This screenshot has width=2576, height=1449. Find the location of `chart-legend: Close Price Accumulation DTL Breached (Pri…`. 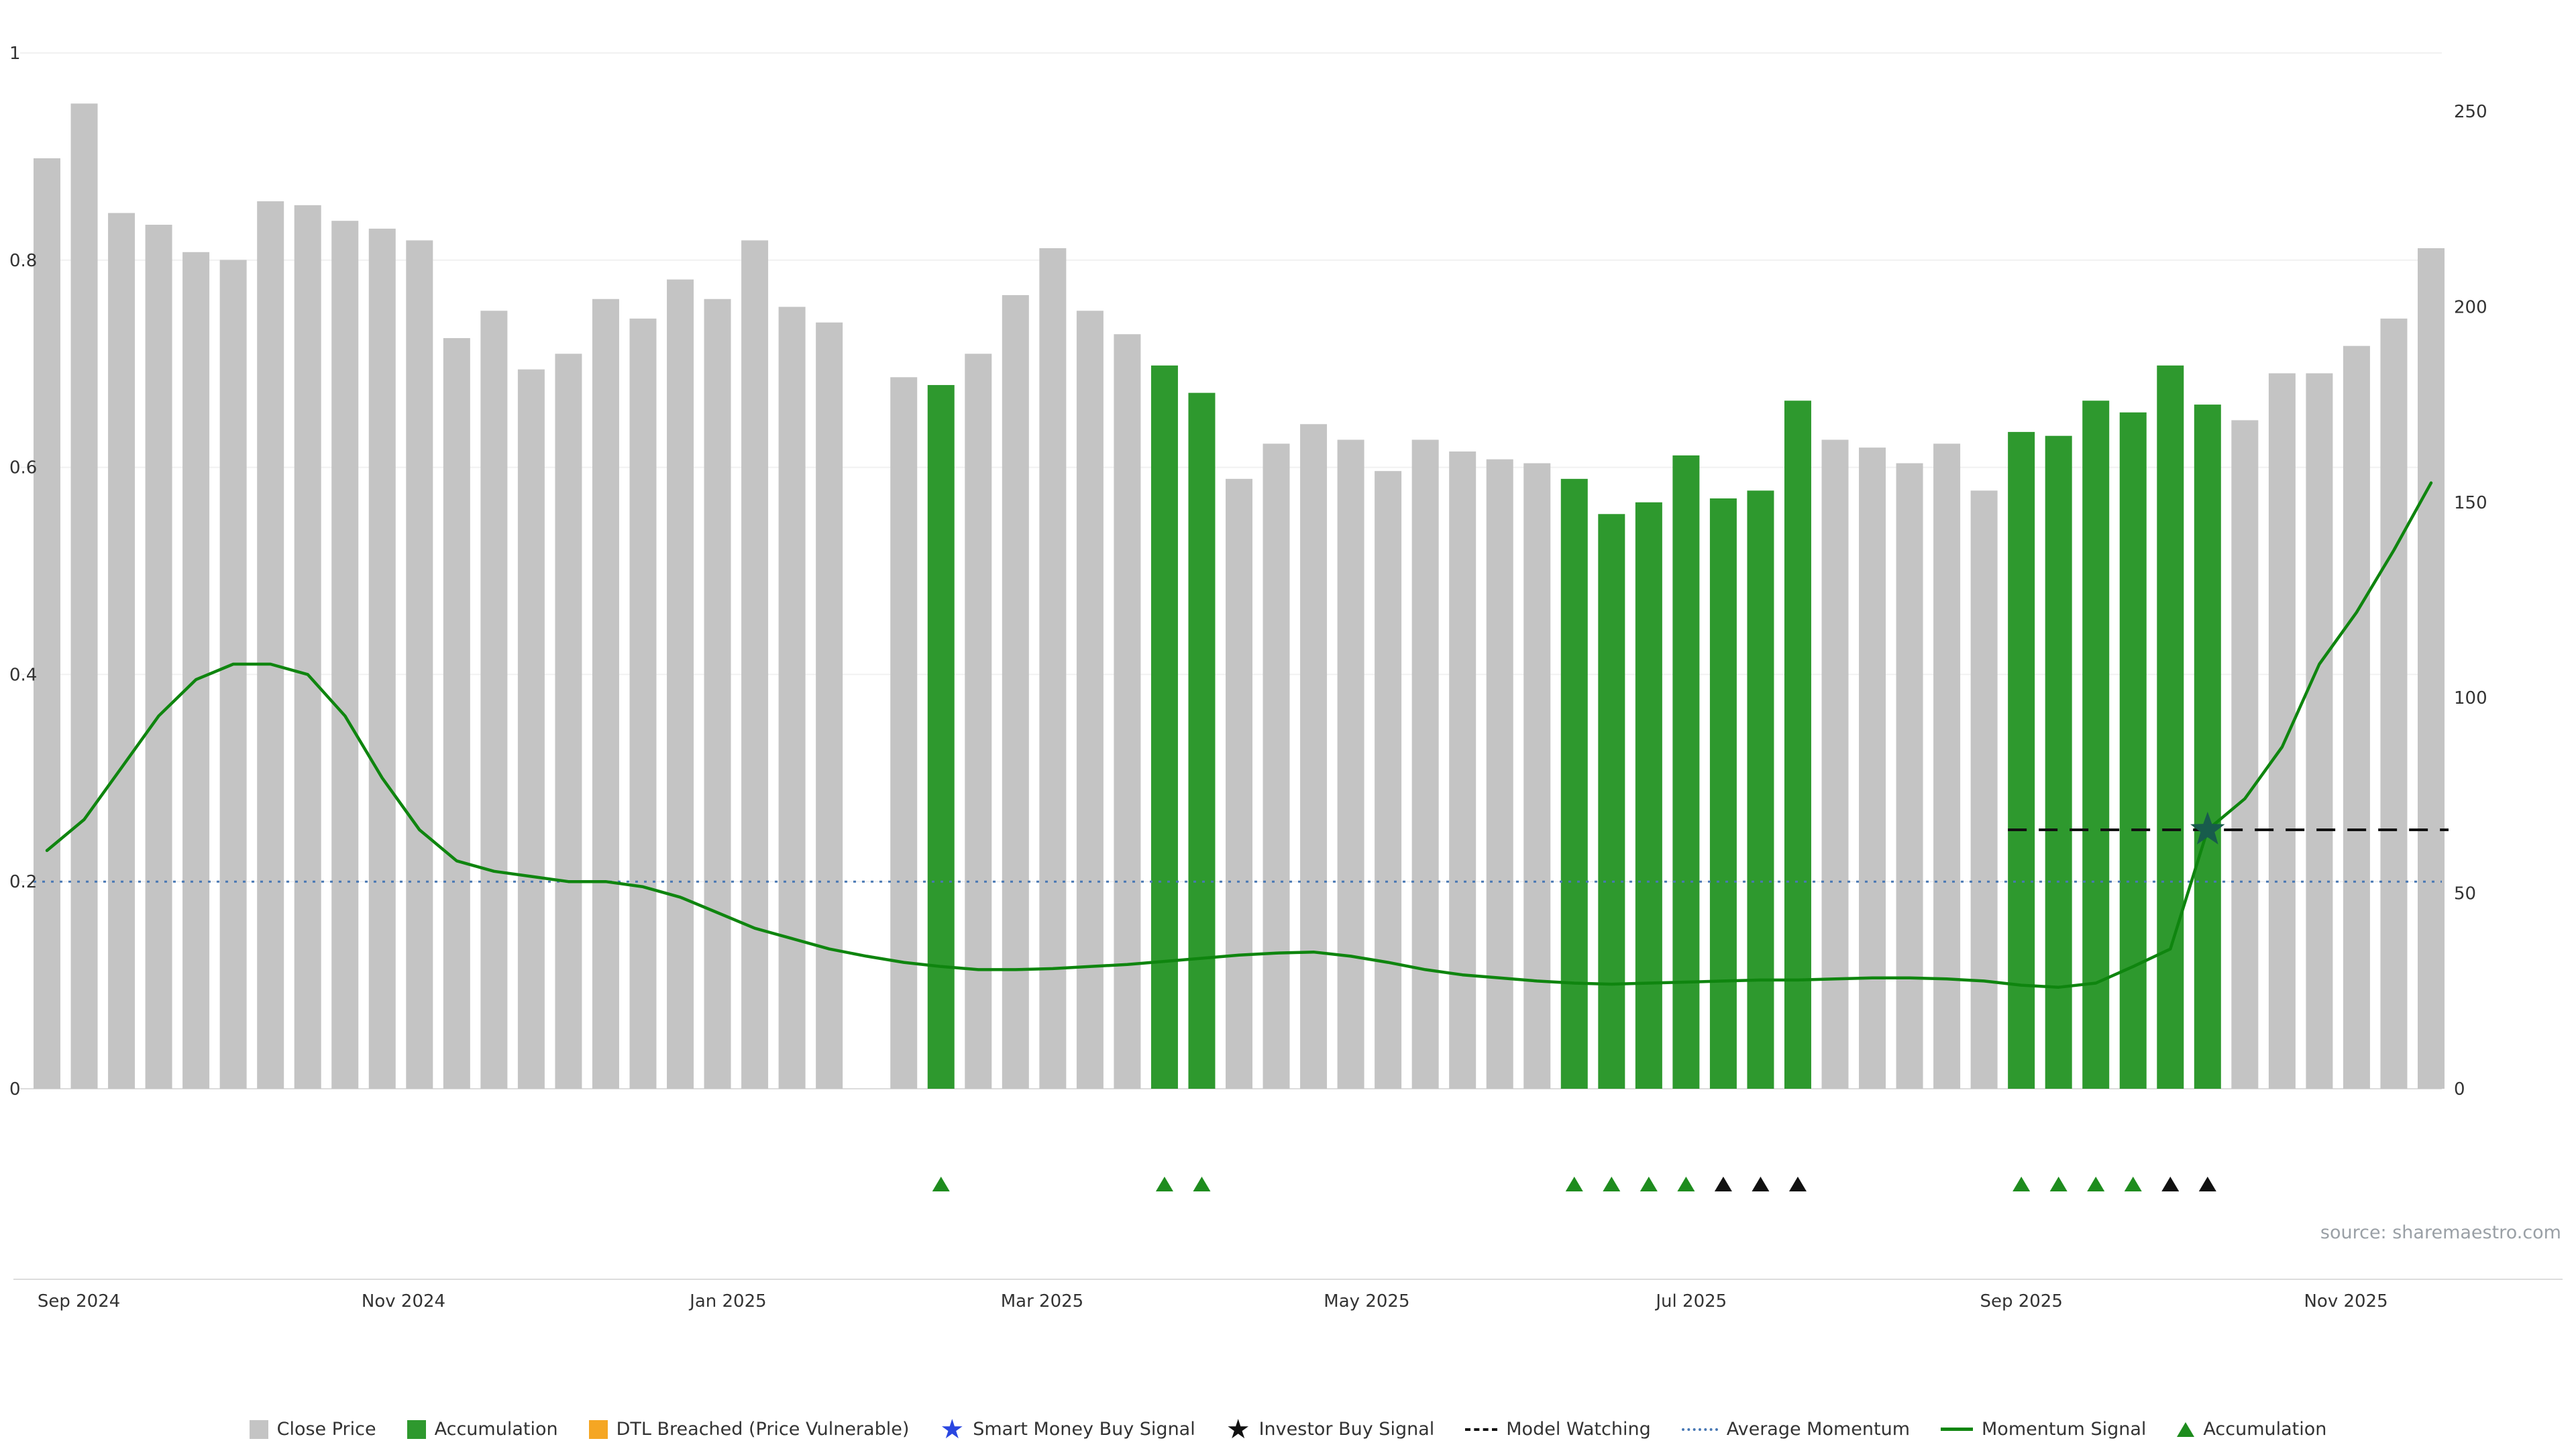

chart-legend: Close Price Accumulation DTL Breached (Pri… is located at coordinates (1288, 1429).